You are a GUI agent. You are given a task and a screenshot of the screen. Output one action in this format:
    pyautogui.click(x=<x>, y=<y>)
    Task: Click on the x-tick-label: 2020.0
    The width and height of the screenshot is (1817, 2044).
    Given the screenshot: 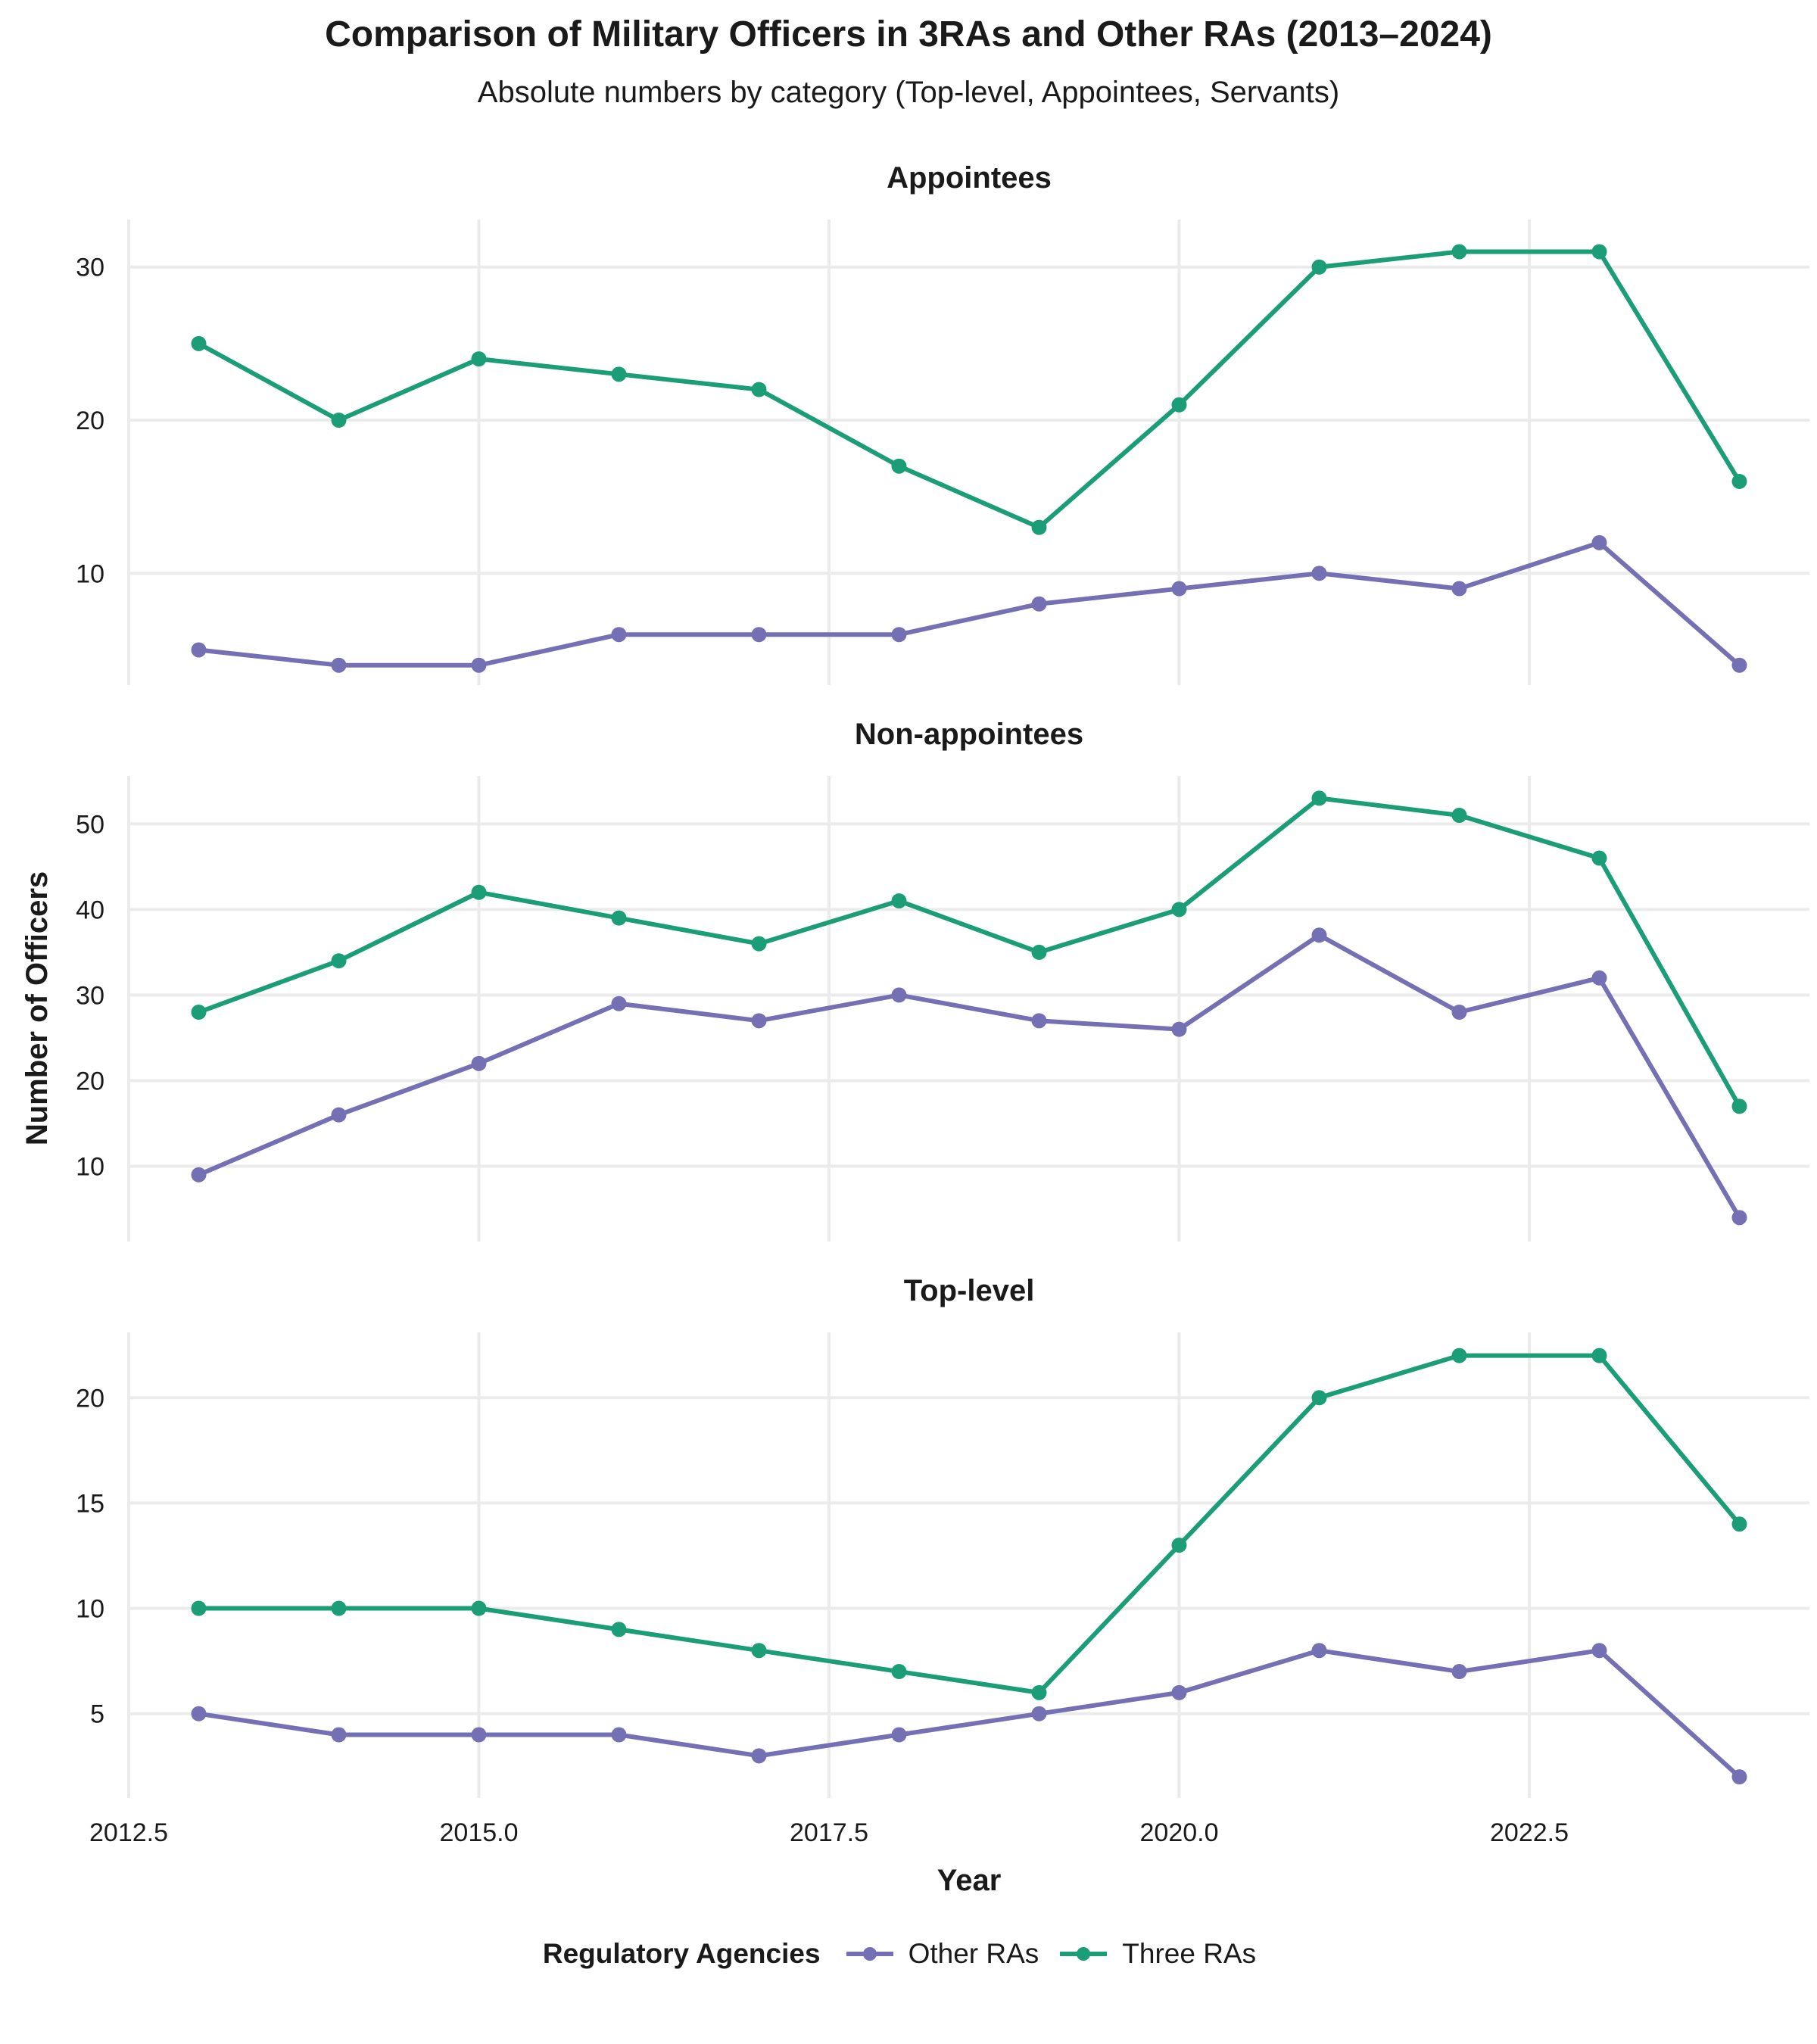 What is the action you would take?
    pyautogui.click(x=1179, y=1832)
    